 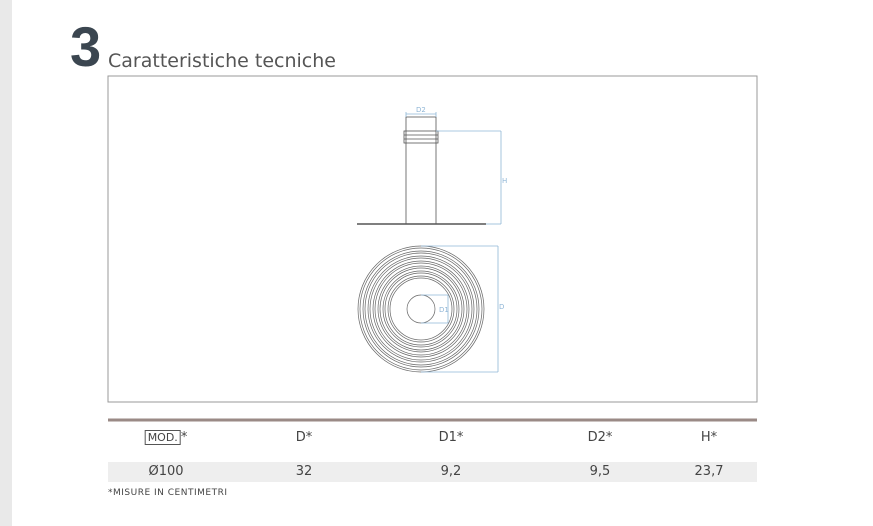 I want to click on header-cell: D1*, so click(x=451, y=437).